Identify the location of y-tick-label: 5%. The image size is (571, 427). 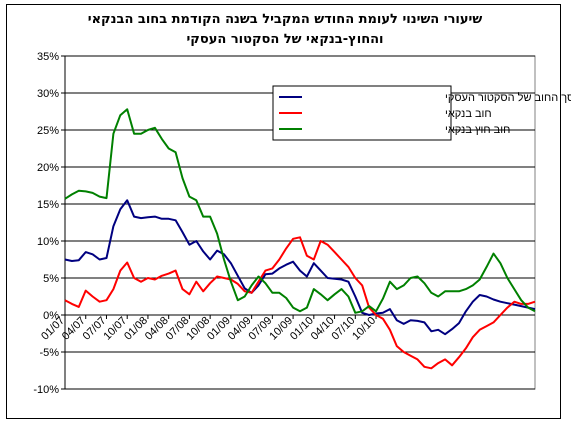
(51, 279).